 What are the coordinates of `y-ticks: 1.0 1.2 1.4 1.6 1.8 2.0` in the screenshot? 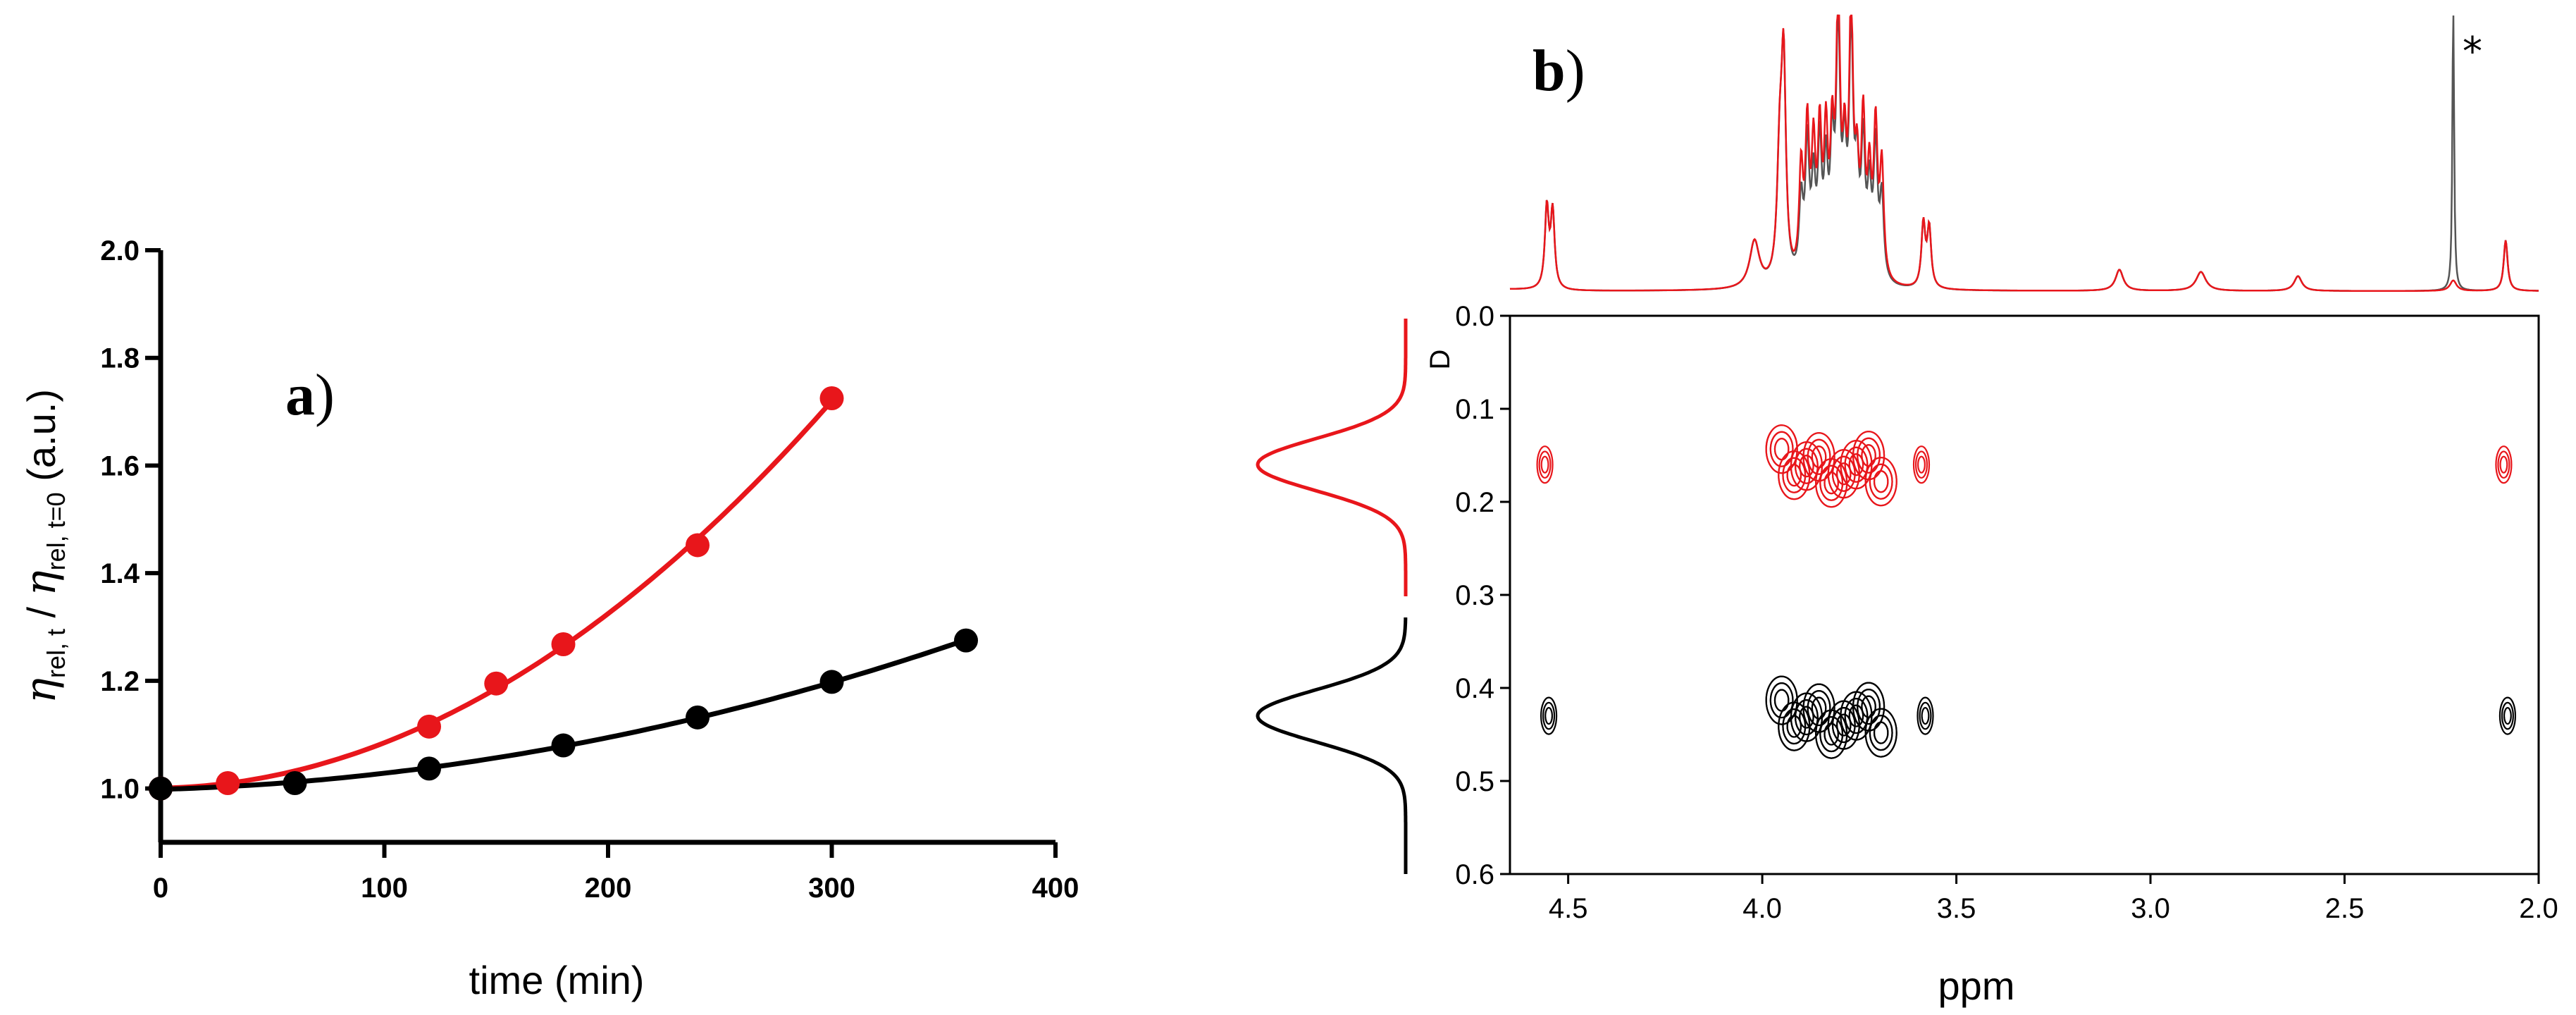 It's located at (130, 520).